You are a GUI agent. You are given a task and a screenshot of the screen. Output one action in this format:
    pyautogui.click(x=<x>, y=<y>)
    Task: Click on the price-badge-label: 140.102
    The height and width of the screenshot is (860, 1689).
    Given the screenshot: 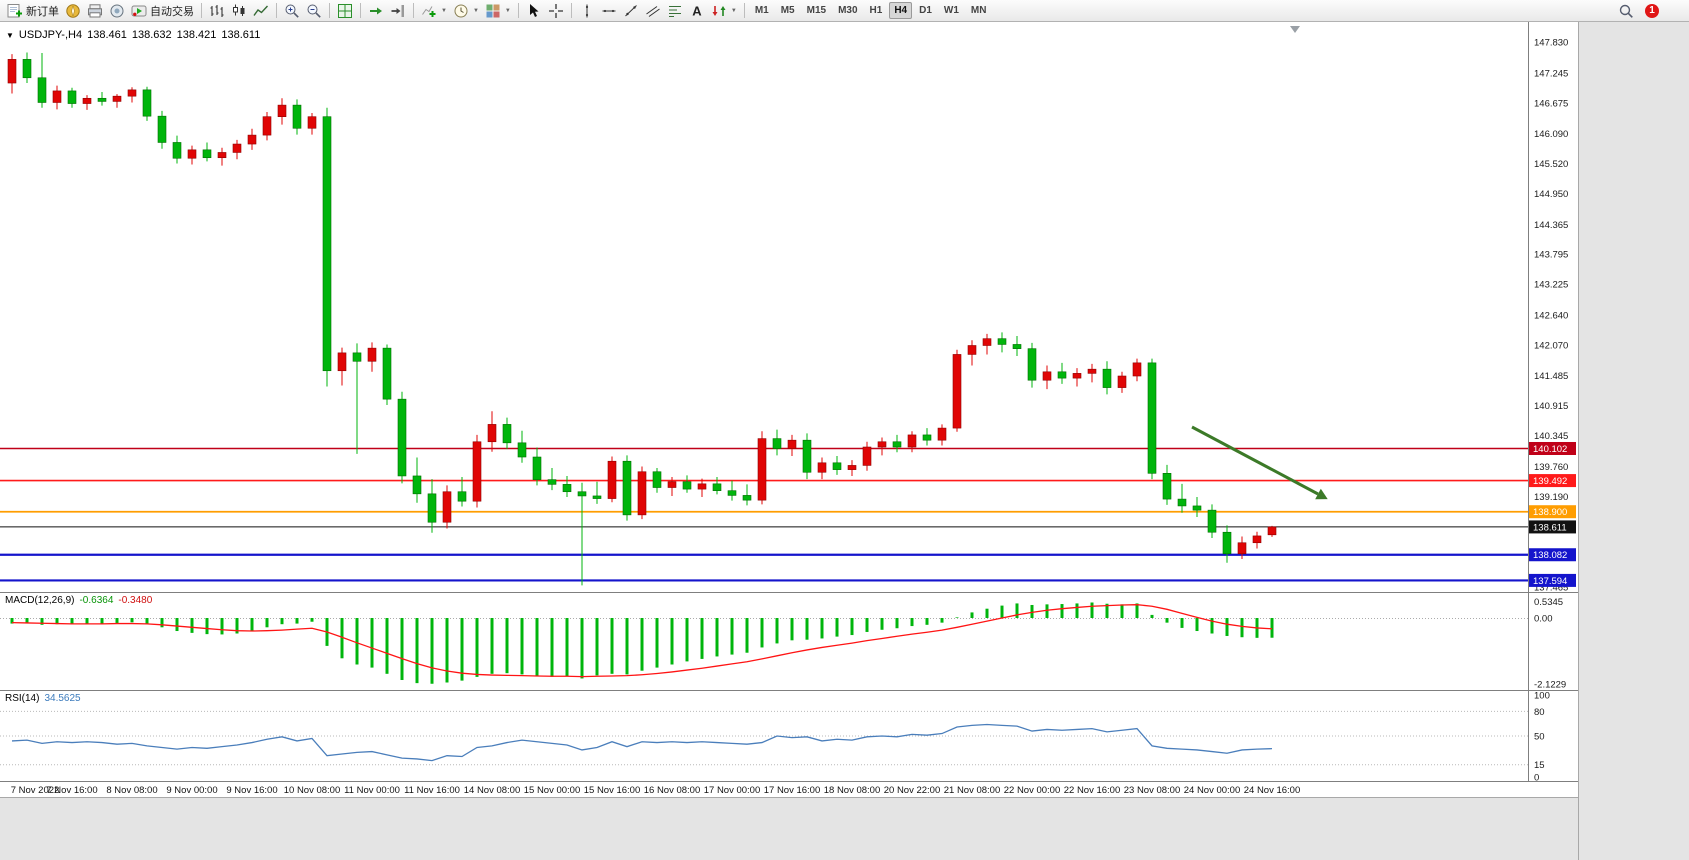 What is the action you would take?
    pyautogui.click(x=1550, y=449)
    